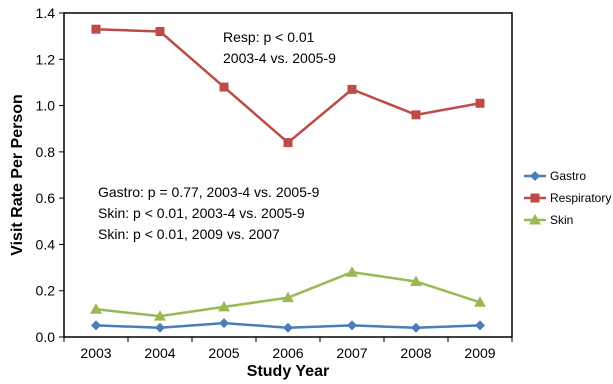 Image resolution: width=613 pixels, height=384 pixels. What do you see at coordinates (189, 234) in the screenshot?
I see `stats-annotation-line-3: Skin: p < 0.01, 2009 vs. 2007` at bounding box center [189, 234].